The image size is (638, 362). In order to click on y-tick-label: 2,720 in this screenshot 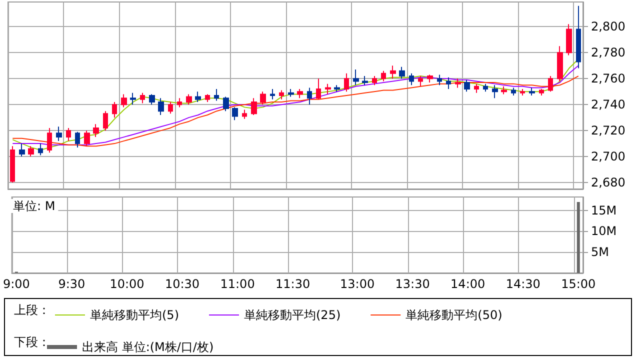, I will do `click(608, 131)`.